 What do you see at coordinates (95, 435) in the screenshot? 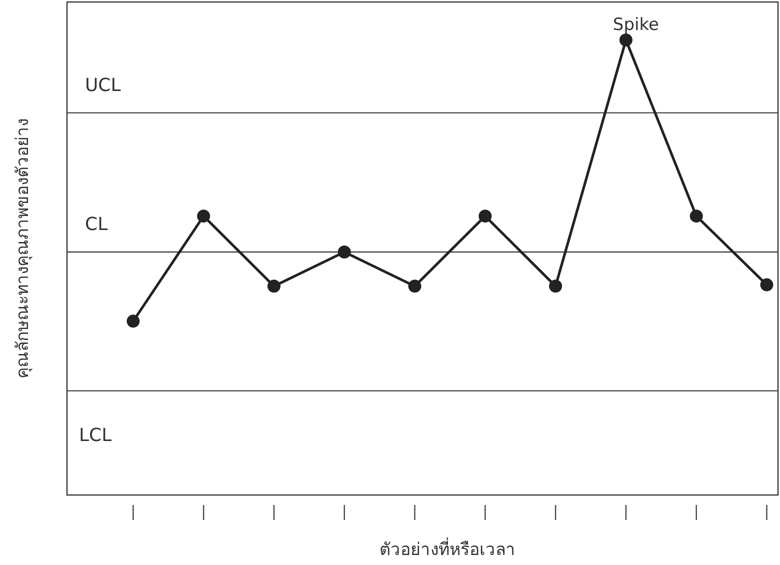
I see `ref-line-label: LCL` at bounding box center [95, 435].